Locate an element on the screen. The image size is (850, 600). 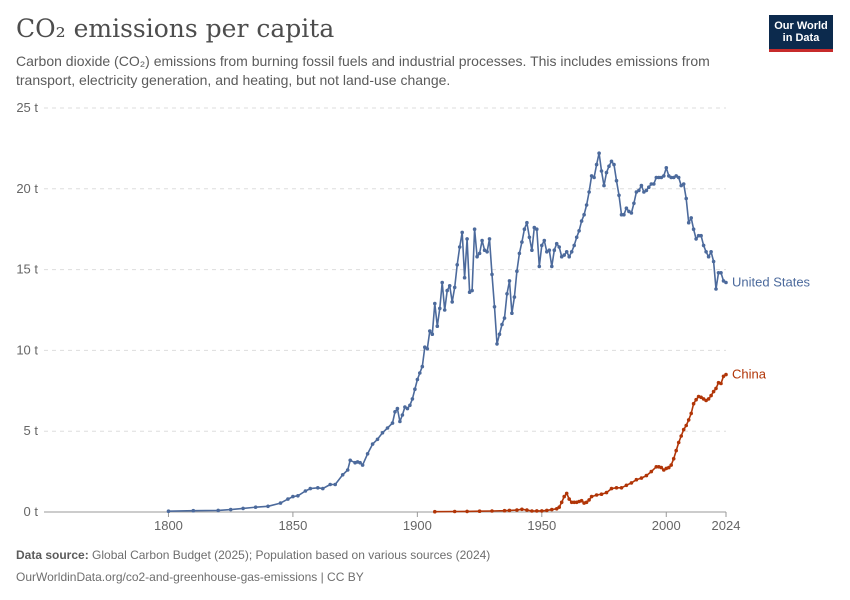
series-label: China is located at coordinates (749, 374).